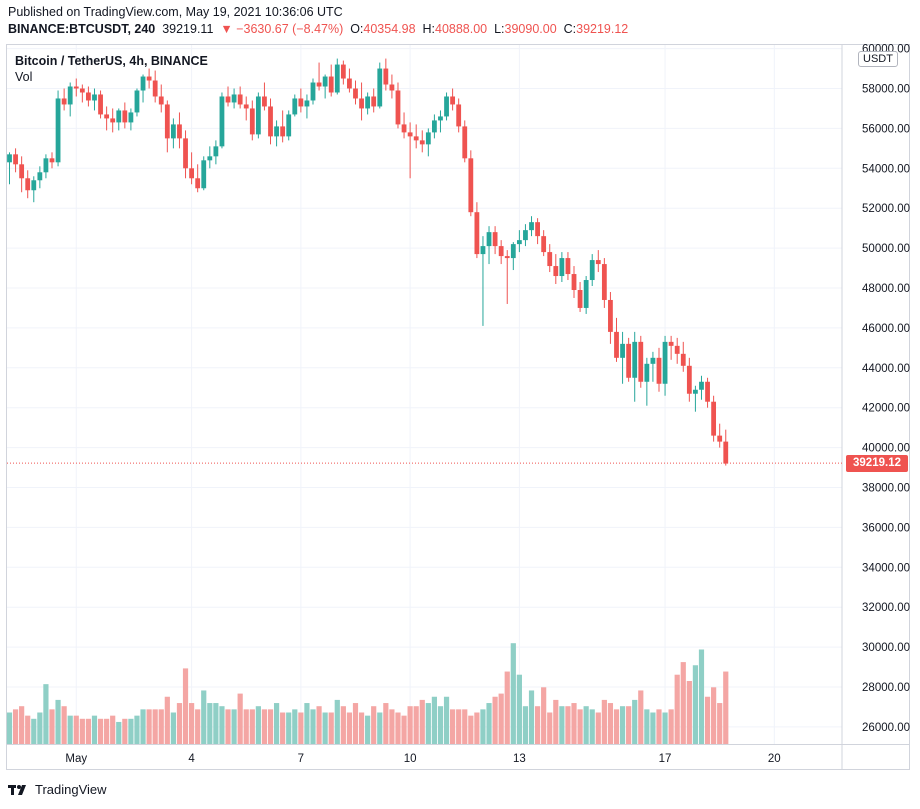 This screenshot has height=809, width=920. Describe the element at coordinates (886, 489) in the screenshot. I see `y-tick-label: 38000.00` at that location.